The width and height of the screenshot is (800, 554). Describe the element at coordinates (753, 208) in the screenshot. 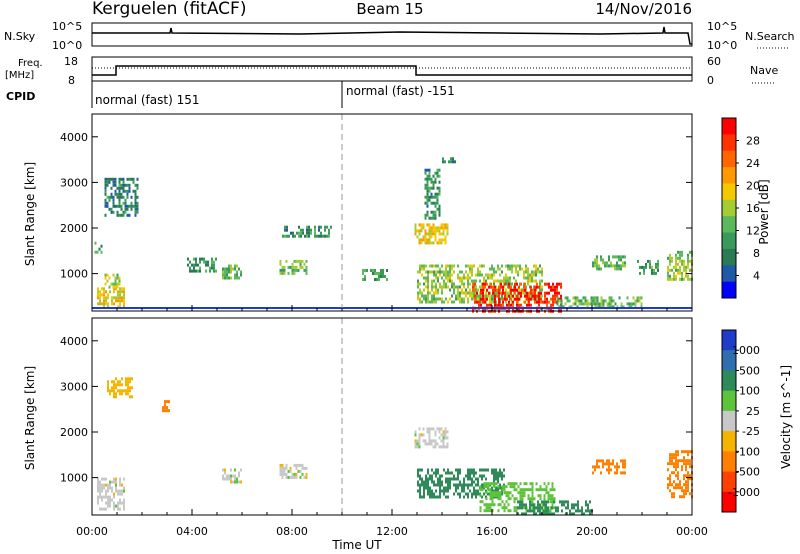

I see `power-colorbar-tick-label: 16` at that location.